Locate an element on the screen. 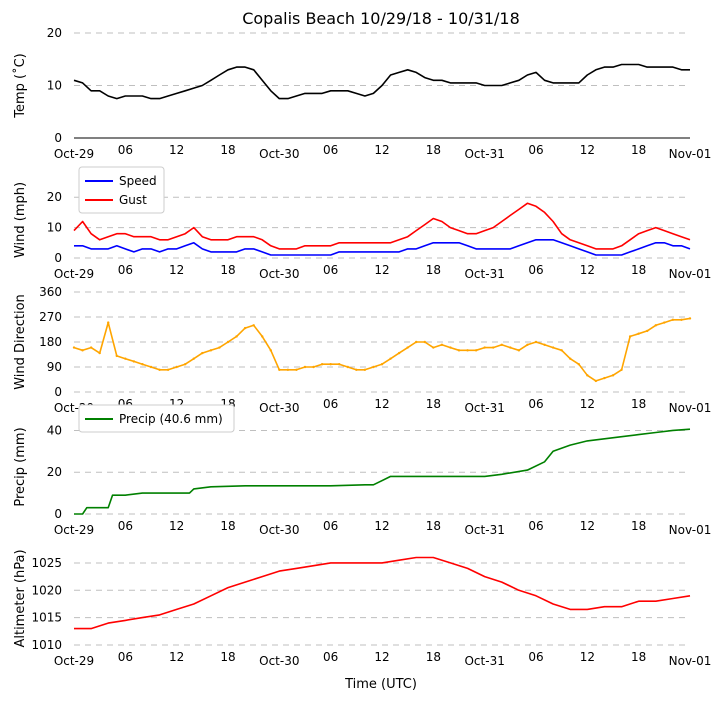 The image size is (723, 704). y-tick-label: 1010 is located at coordinates (46, 645).